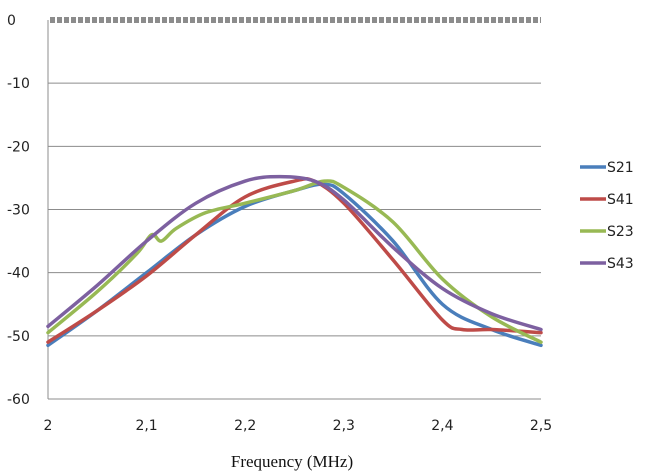  Describe the element at coordinates (146, 426) in the screenshot. I see `x-tick-label: 2,1` at that location.